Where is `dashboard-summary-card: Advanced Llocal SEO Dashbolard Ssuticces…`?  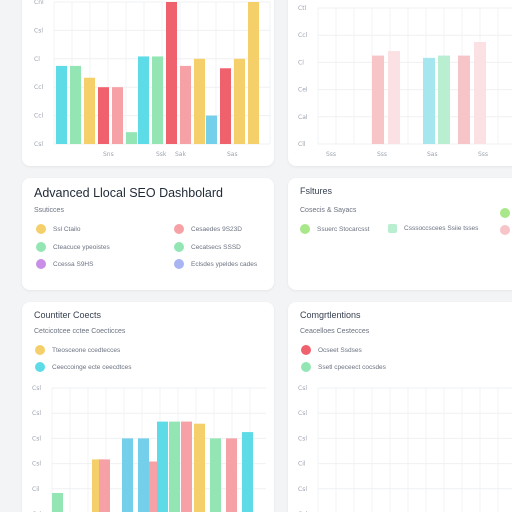
dashboard-summary-card: Advanced Llocal SEO Dashbolard Ssuticces… is located at coordinates (148, 234).